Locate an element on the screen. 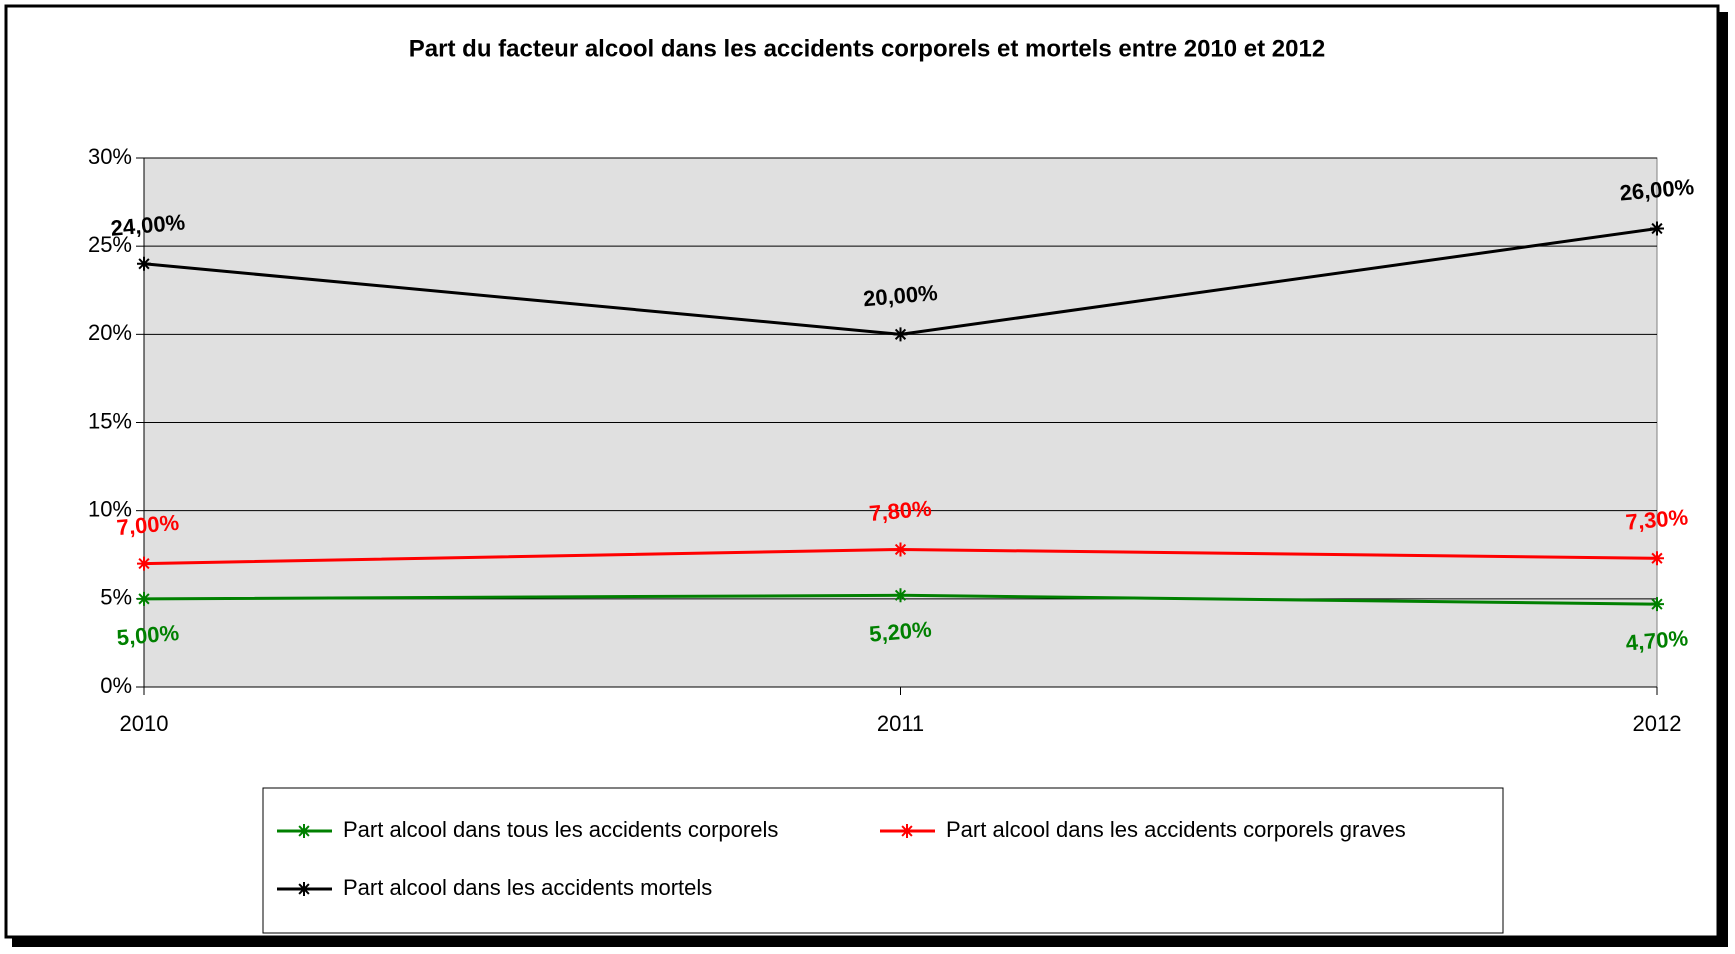  data-label: 5,00% is located at coordinates (148, 635).